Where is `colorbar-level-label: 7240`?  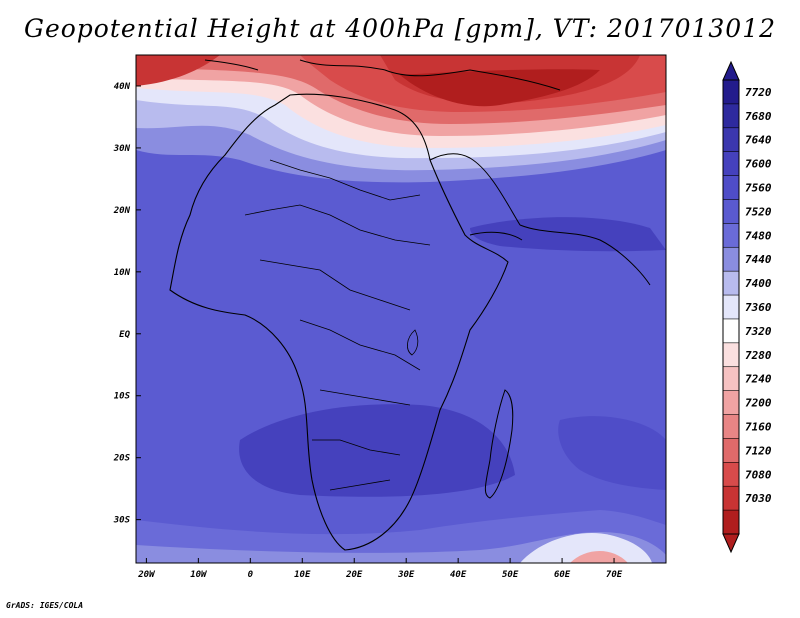
colorbar-level-label: 7240 is located at coordinates (758, 379).